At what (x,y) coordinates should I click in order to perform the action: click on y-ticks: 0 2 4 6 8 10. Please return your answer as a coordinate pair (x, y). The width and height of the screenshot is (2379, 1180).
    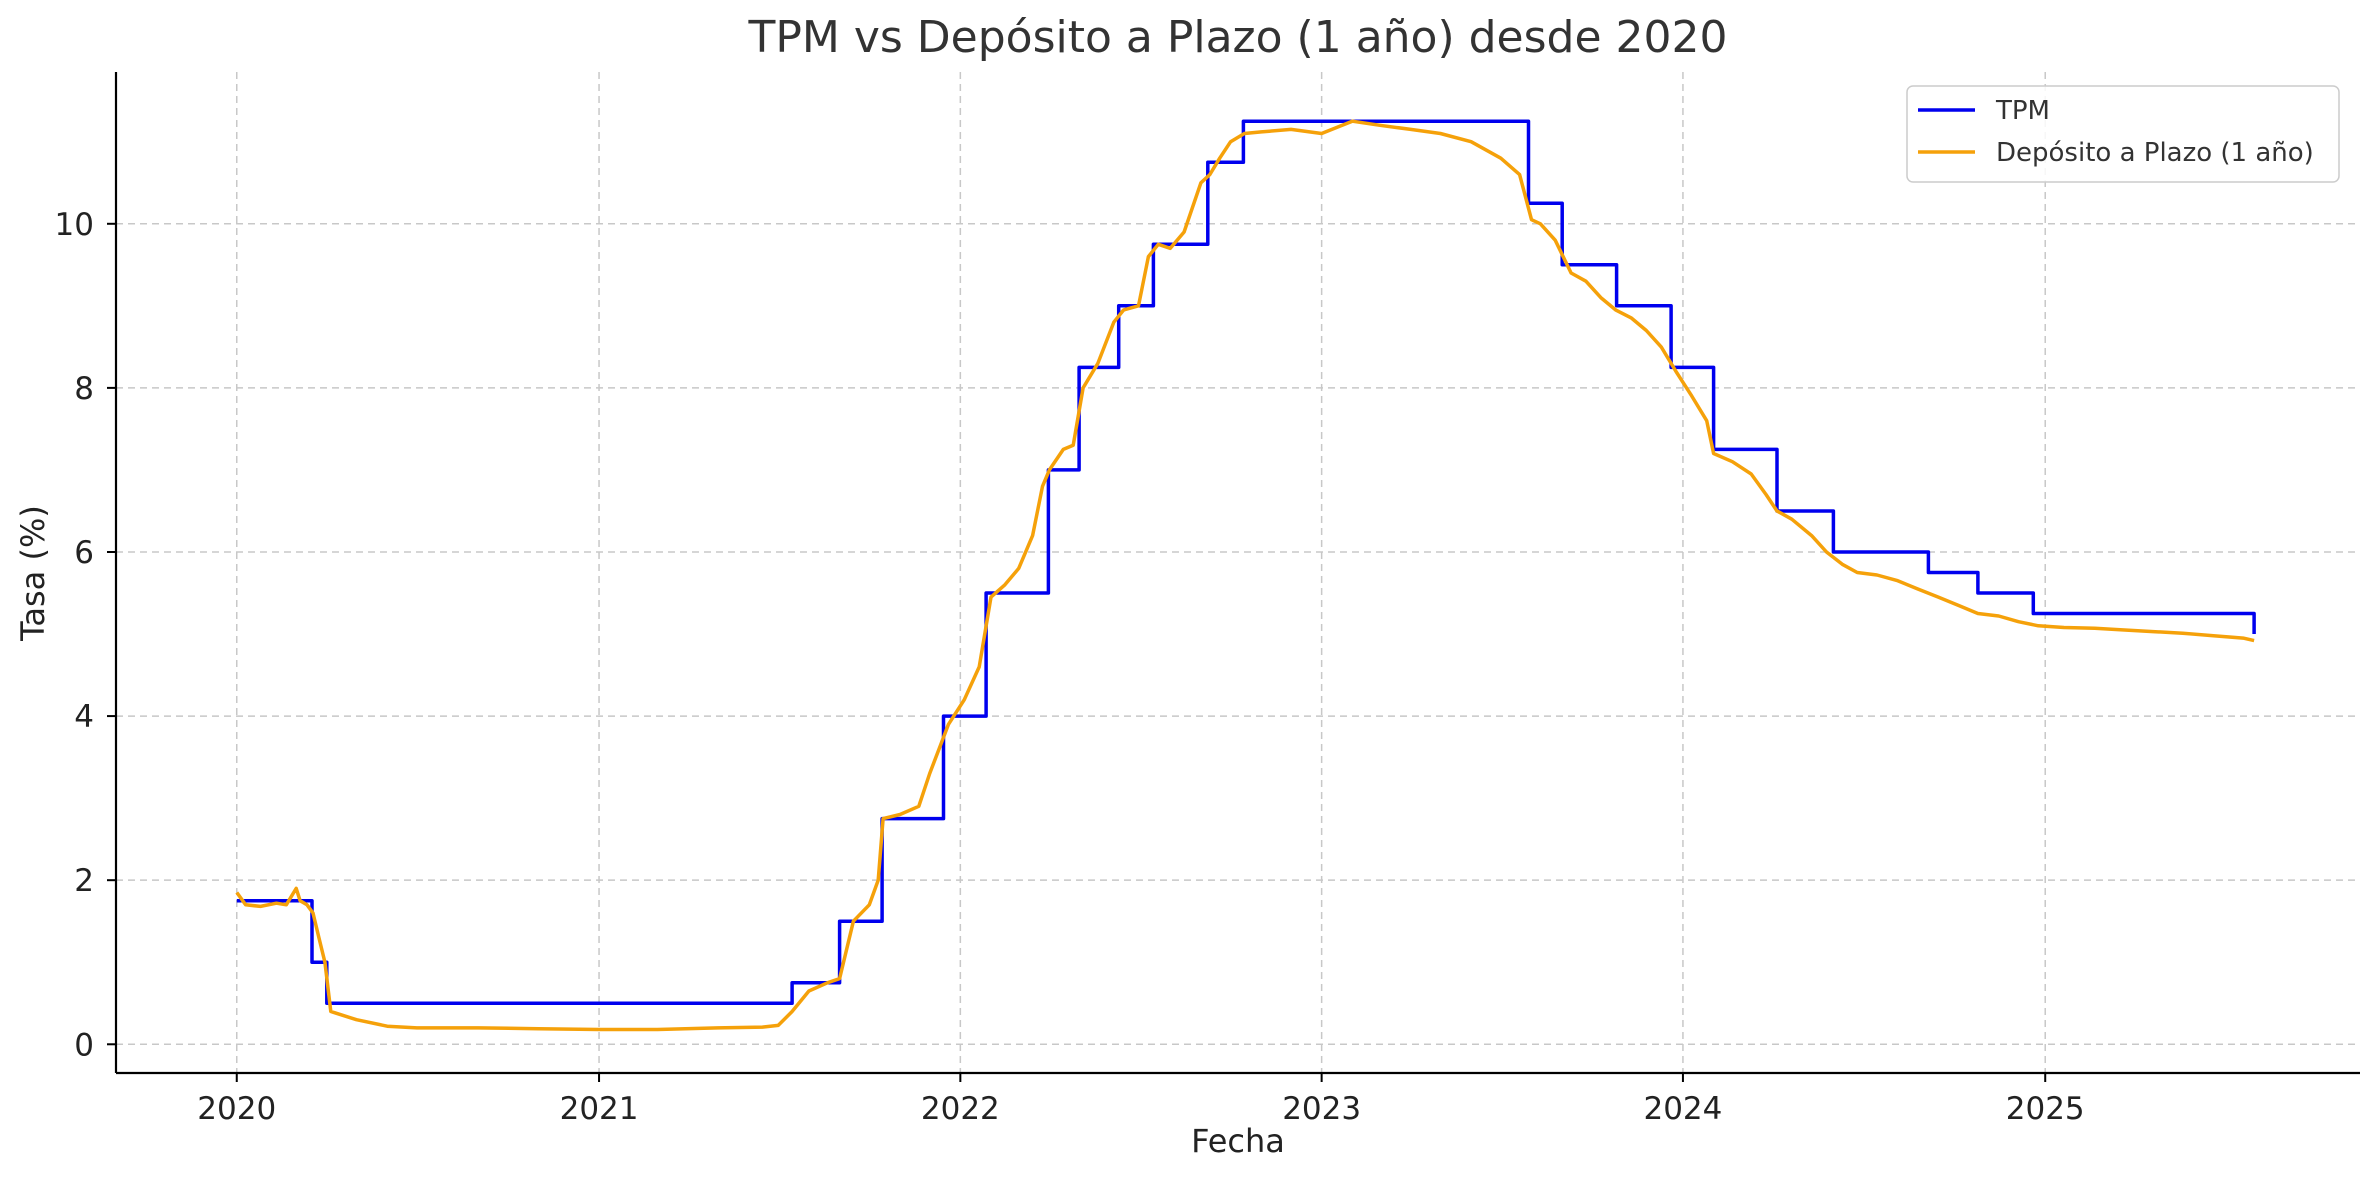
    Looking at the image, I should click on (85, 635).